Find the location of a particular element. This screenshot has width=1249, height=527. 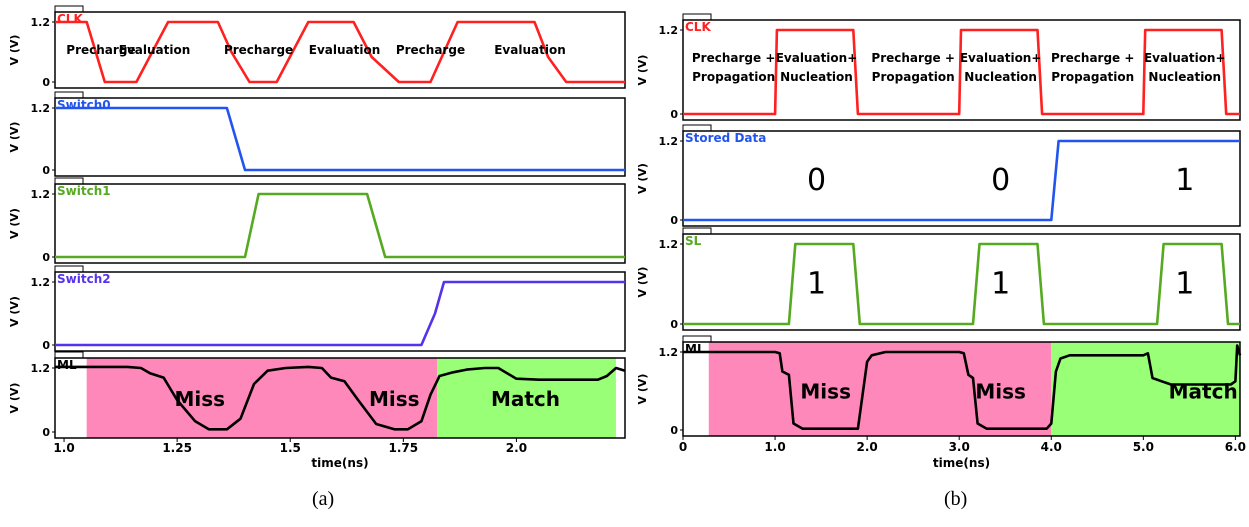

series-name: SL is located at coordinates (693, 241).